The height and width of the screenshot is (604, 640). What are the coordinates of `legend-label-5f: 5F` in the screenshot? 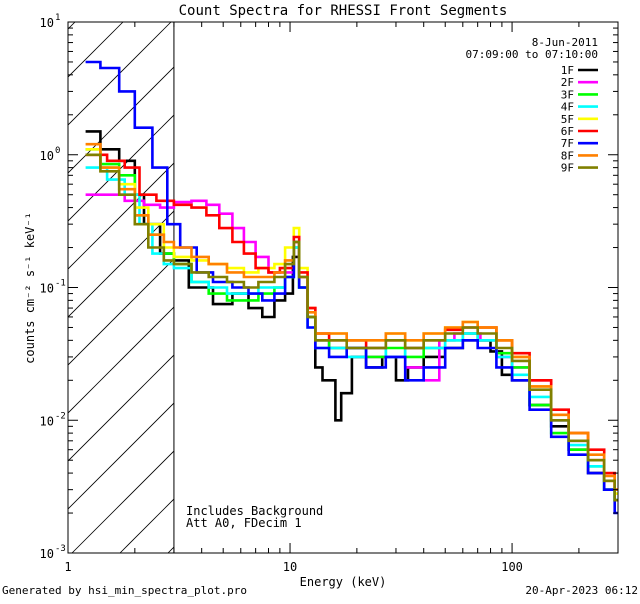 It's located at (567, 119).